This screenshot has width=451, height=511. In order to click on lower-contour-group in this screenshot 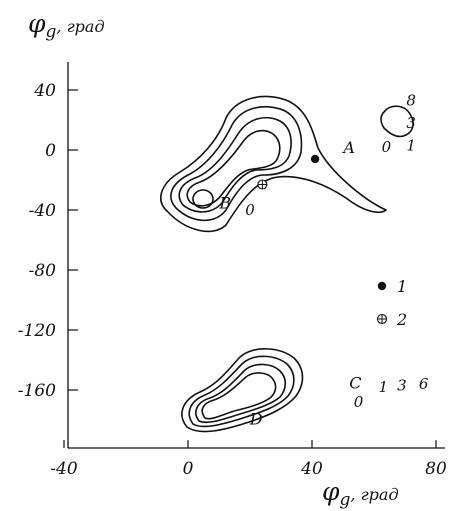, I will do `click(242, 390)`.